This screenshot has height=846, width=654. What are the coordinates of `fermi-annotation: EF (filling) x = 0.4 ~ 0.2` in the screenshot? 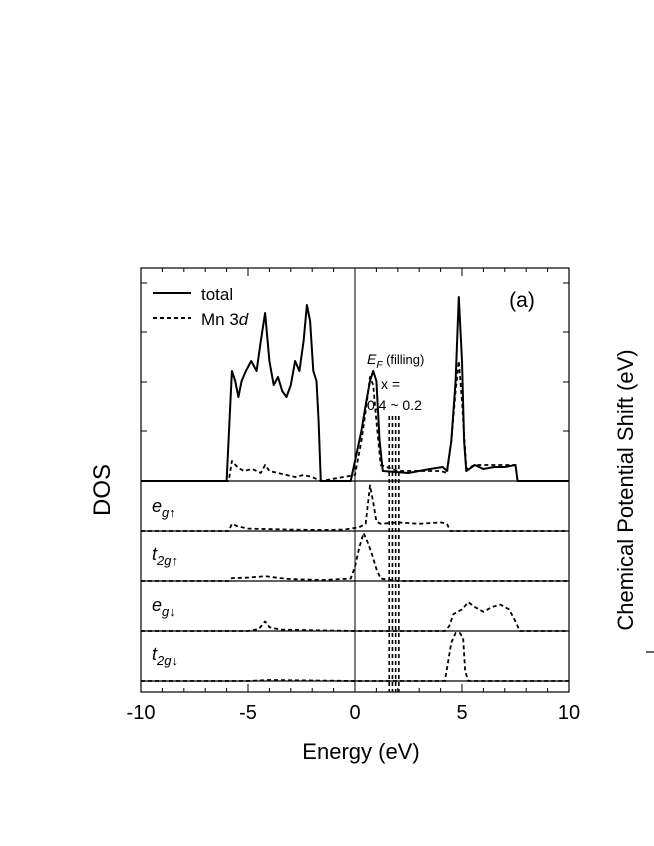 It's located at (395, 382).